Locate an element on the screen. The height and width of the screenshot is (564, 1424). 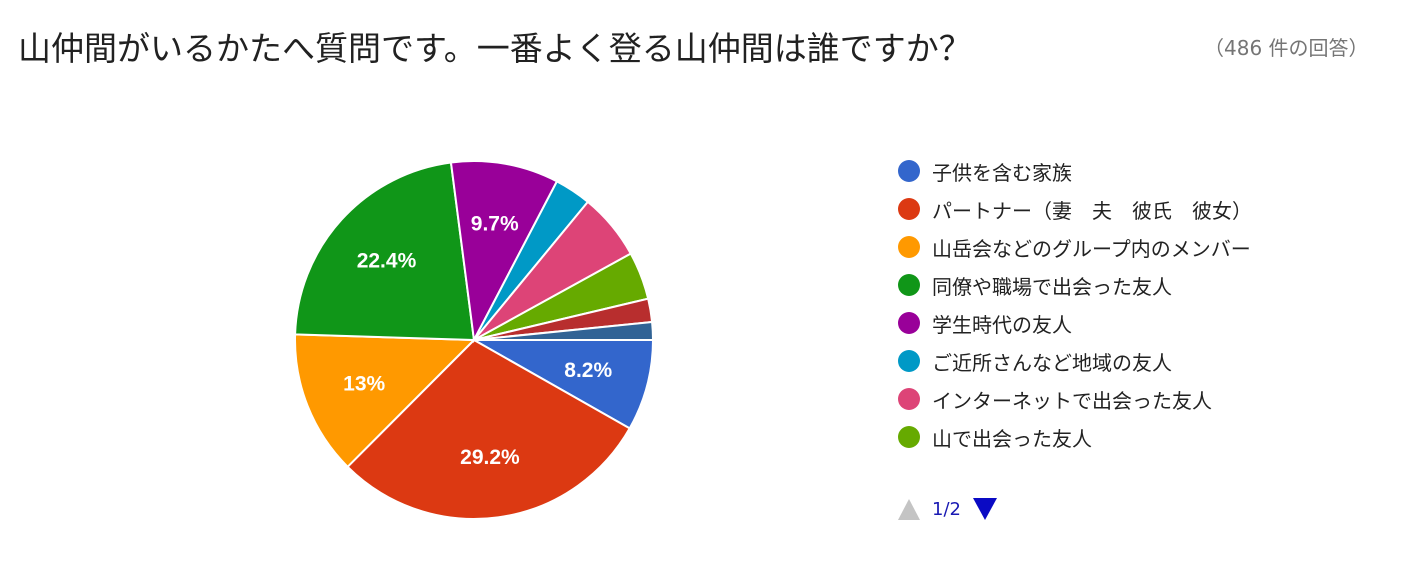
chart-title: 山仲間がいるかたへ質問です。一番よく登る山仲間は誰ですか？ is located at coordinates (495, 48).